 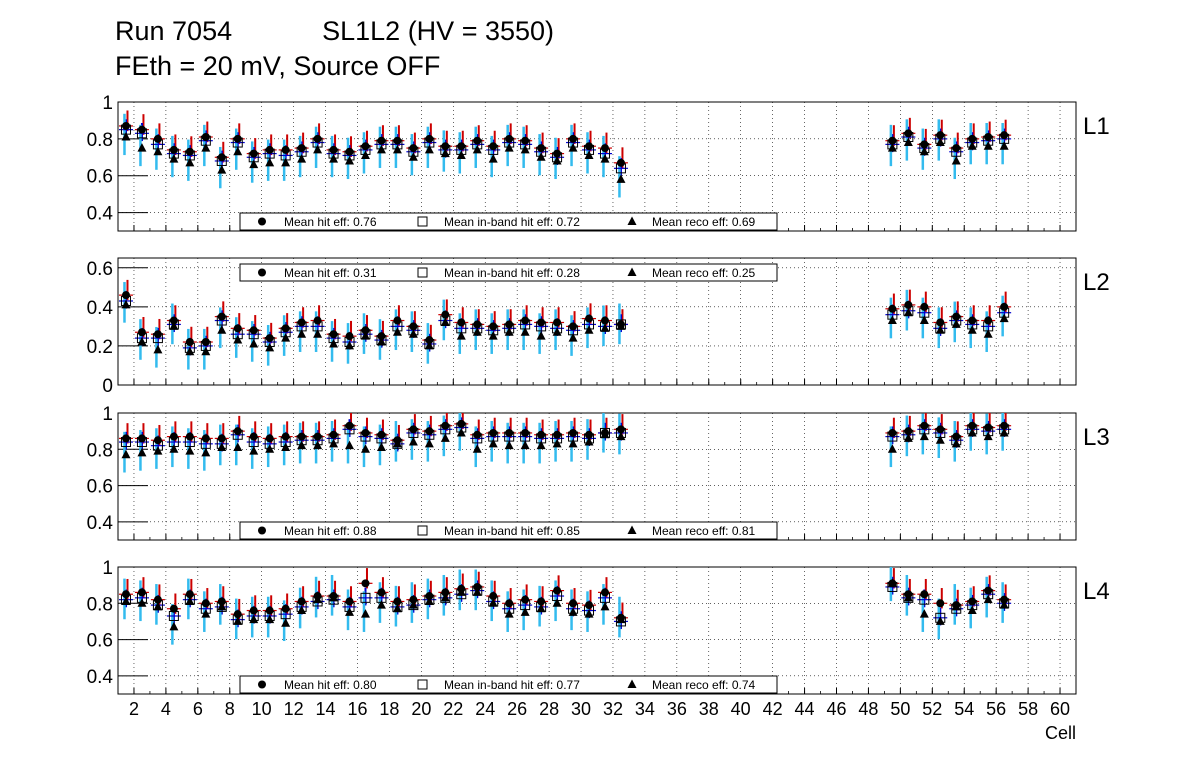 I want to click on legend-hit-label: Mean hit eff: 0.80, so click(x=330, y=685).